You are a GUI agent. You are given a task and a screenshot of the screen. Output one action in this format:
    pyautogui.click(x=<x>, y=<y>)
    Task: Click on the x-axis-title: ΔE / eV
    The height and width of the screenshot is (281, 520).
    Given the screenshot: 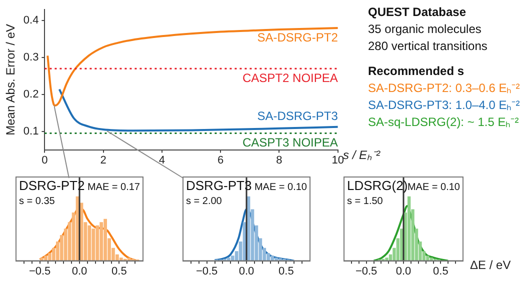 What is the action you would take?
    pyautogui.click(x=490, y=265)
    